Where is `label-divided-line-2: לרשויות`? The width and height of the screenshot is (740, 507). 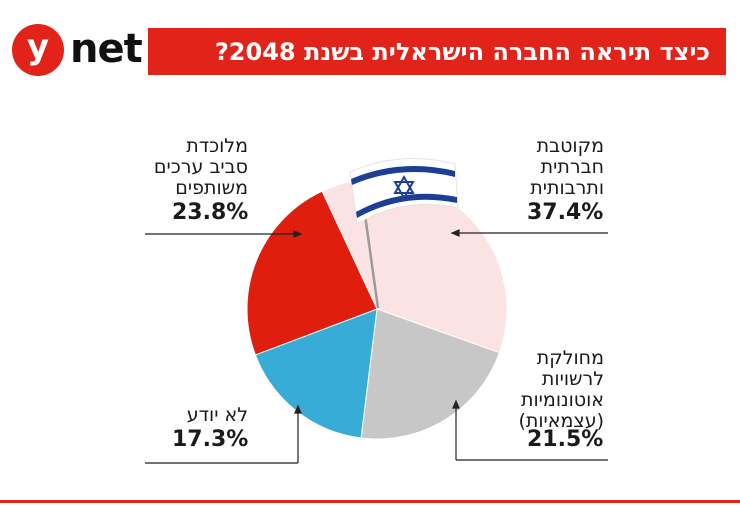
label-divided-line-2: לרשויות is located at coordinates (572, 379).